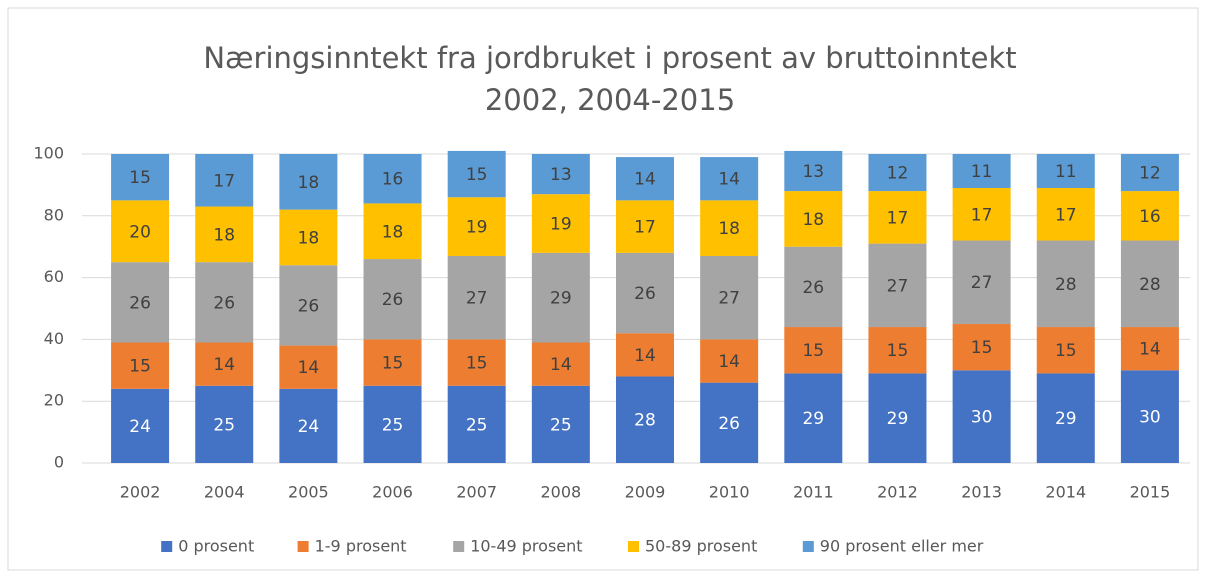 This screenshot has height=577, width=1206. I want to click on legend-label: 10-49 prosent, so click(526, 546).